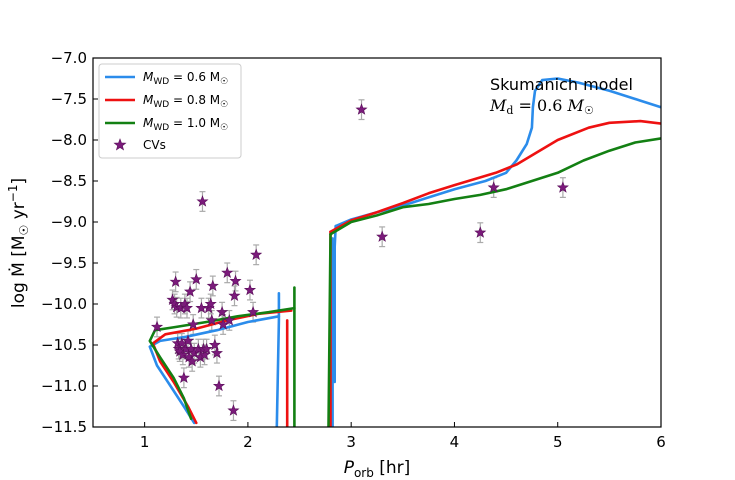 This screenshot has width=735, height=480. I want to click on x-tick-label: 5, so click(558, 442).